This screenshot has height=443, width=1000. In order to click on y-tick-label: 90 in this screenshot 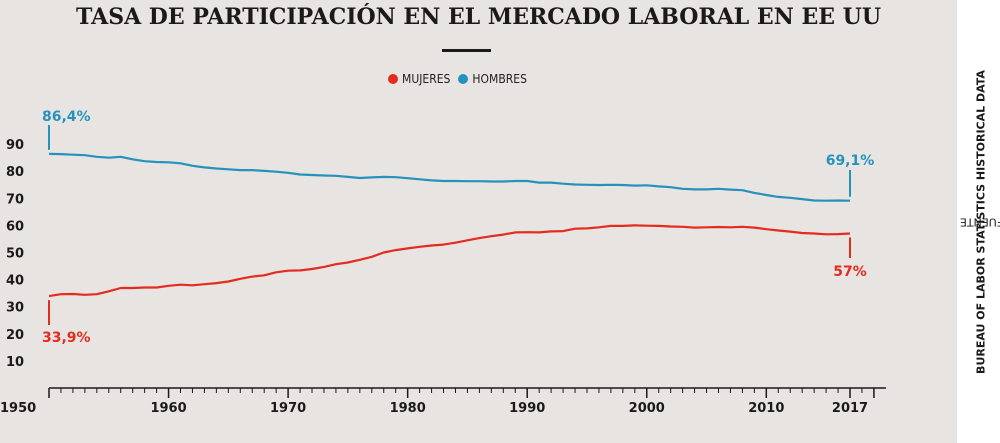, I will do `click(15, 145)`.